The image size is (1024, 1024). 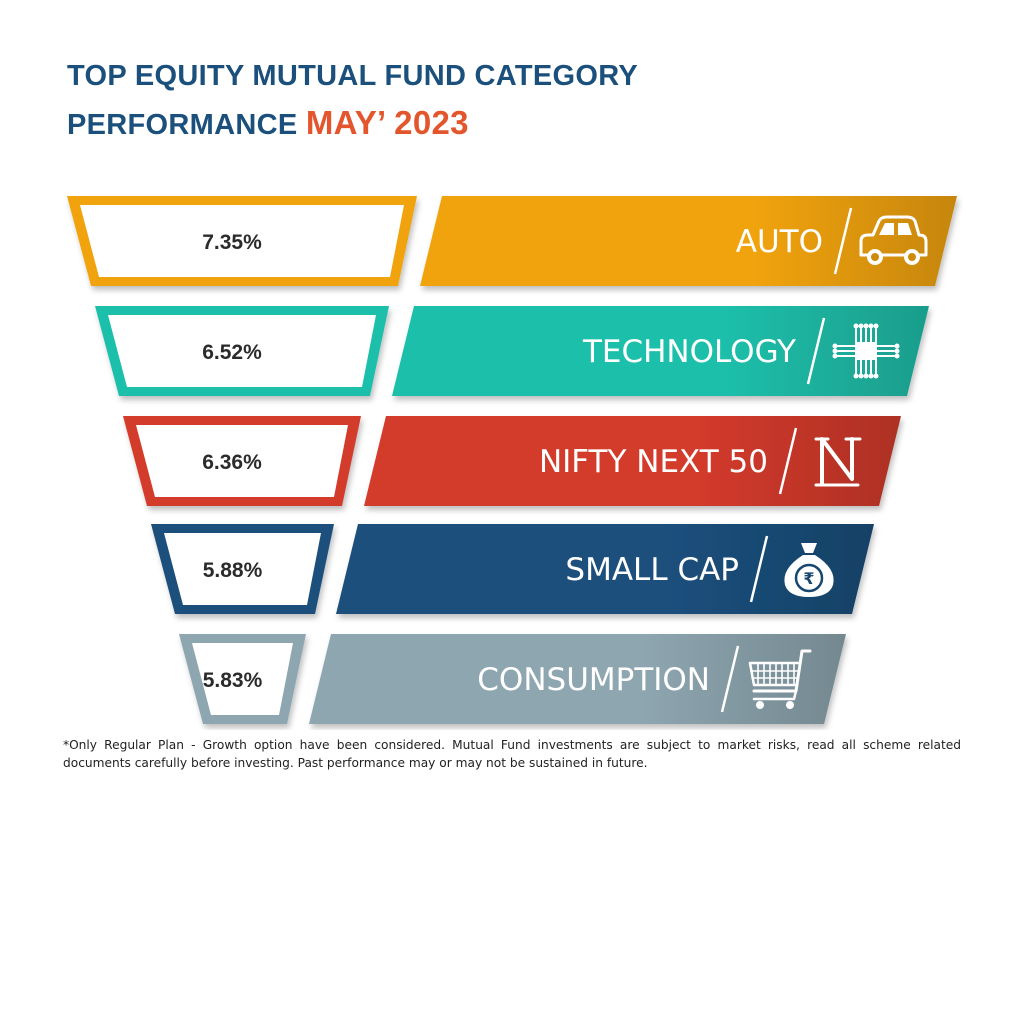 I want to click on category-label-auto: AUTO, so click(x=779, y=242).